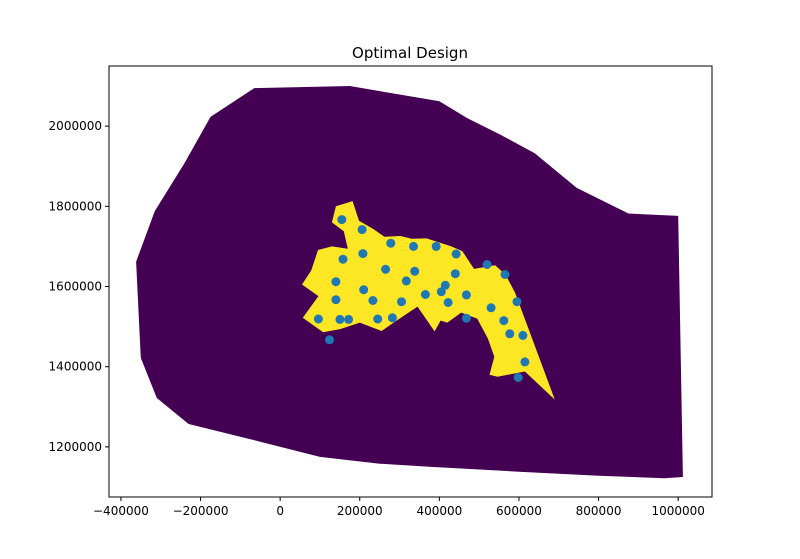  What do you see at coordinates (75, 206) in the screenshot?
I see `y-tick-label: 1800000` at bounding box center [75, 206].